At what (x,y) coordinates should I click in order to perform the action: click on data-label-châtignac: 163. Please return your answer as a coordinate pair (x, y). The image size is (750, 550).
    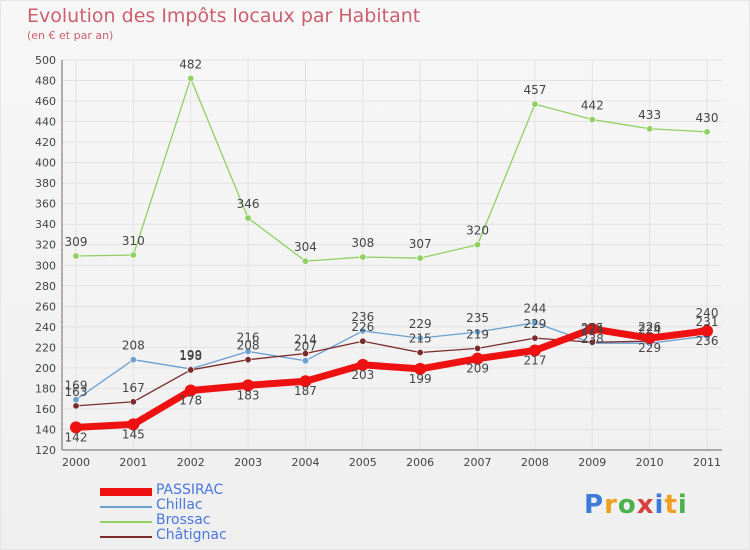
    Looking at the image, I should click on (76, 392).